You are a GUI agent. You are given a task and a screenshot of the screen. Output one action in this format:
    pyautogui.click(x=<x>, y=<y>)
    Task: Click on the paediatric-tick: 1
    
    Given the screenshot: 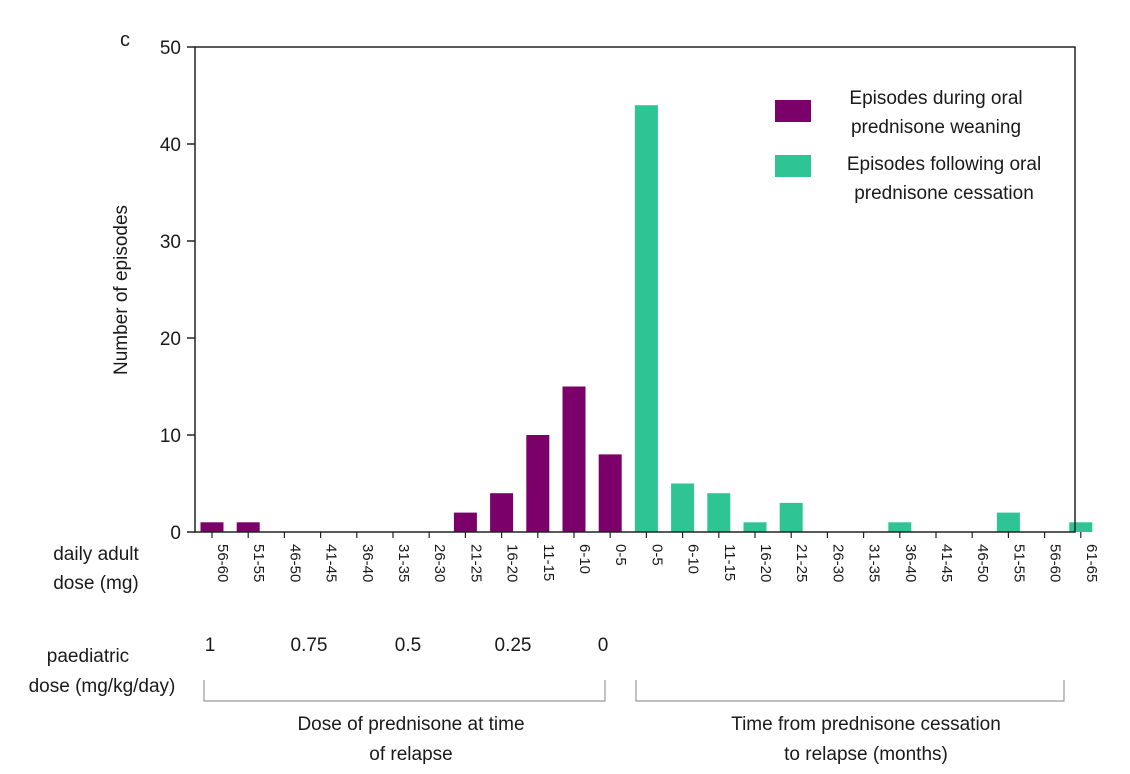 What is the action you would take?
    pyautogui.click(x=210, y=645)
    